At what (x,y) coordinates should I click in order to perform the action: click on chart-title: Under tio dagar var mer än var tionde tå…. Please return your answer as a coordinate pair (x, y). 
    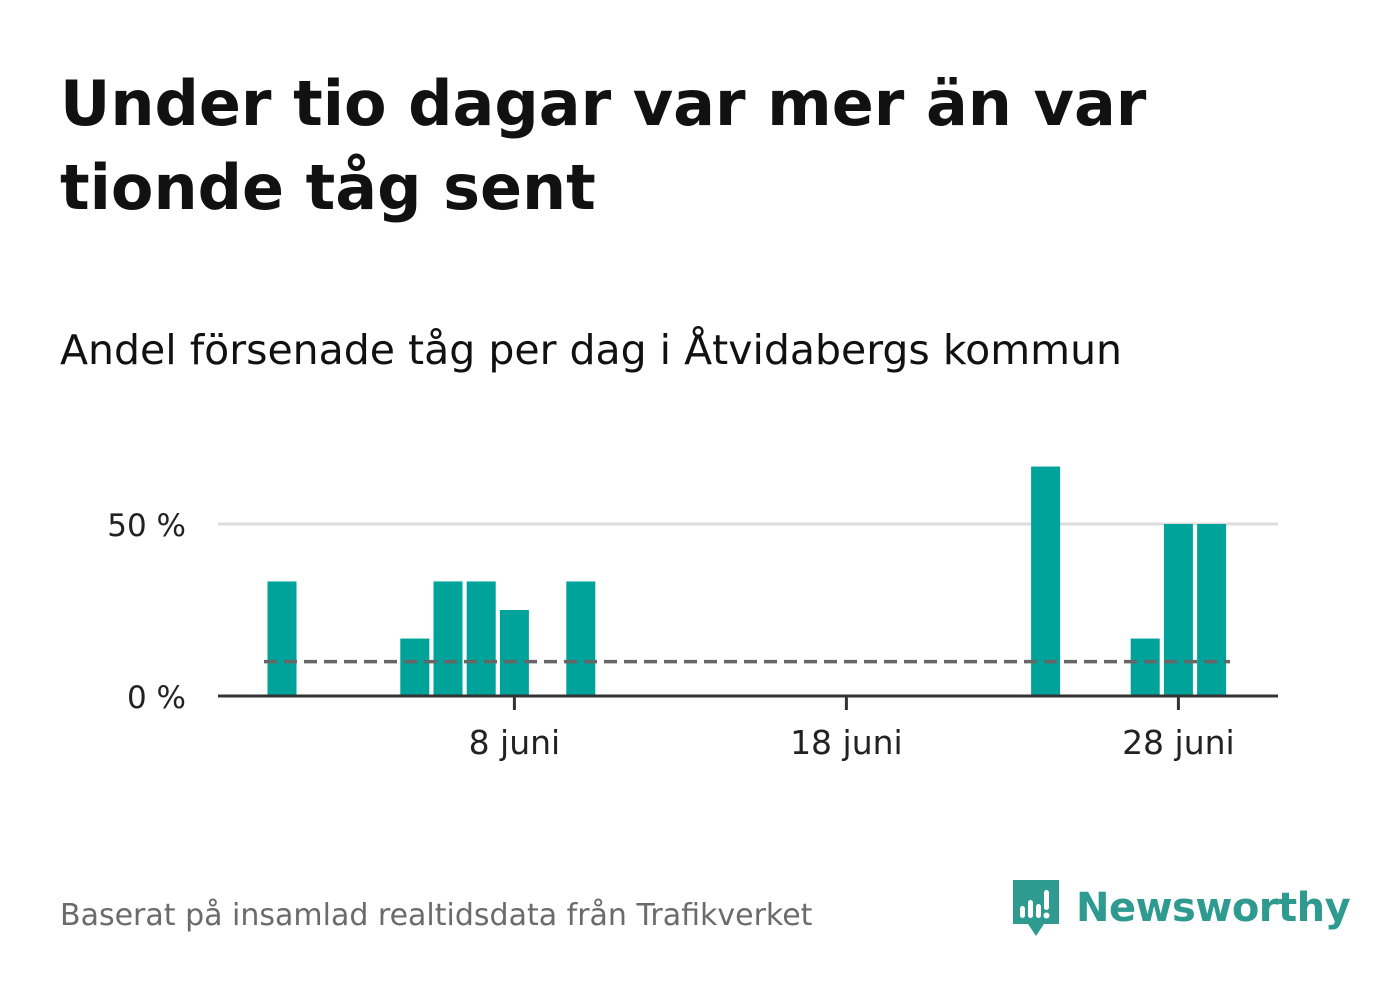
    Looking at the image, I should click on (603, 145).